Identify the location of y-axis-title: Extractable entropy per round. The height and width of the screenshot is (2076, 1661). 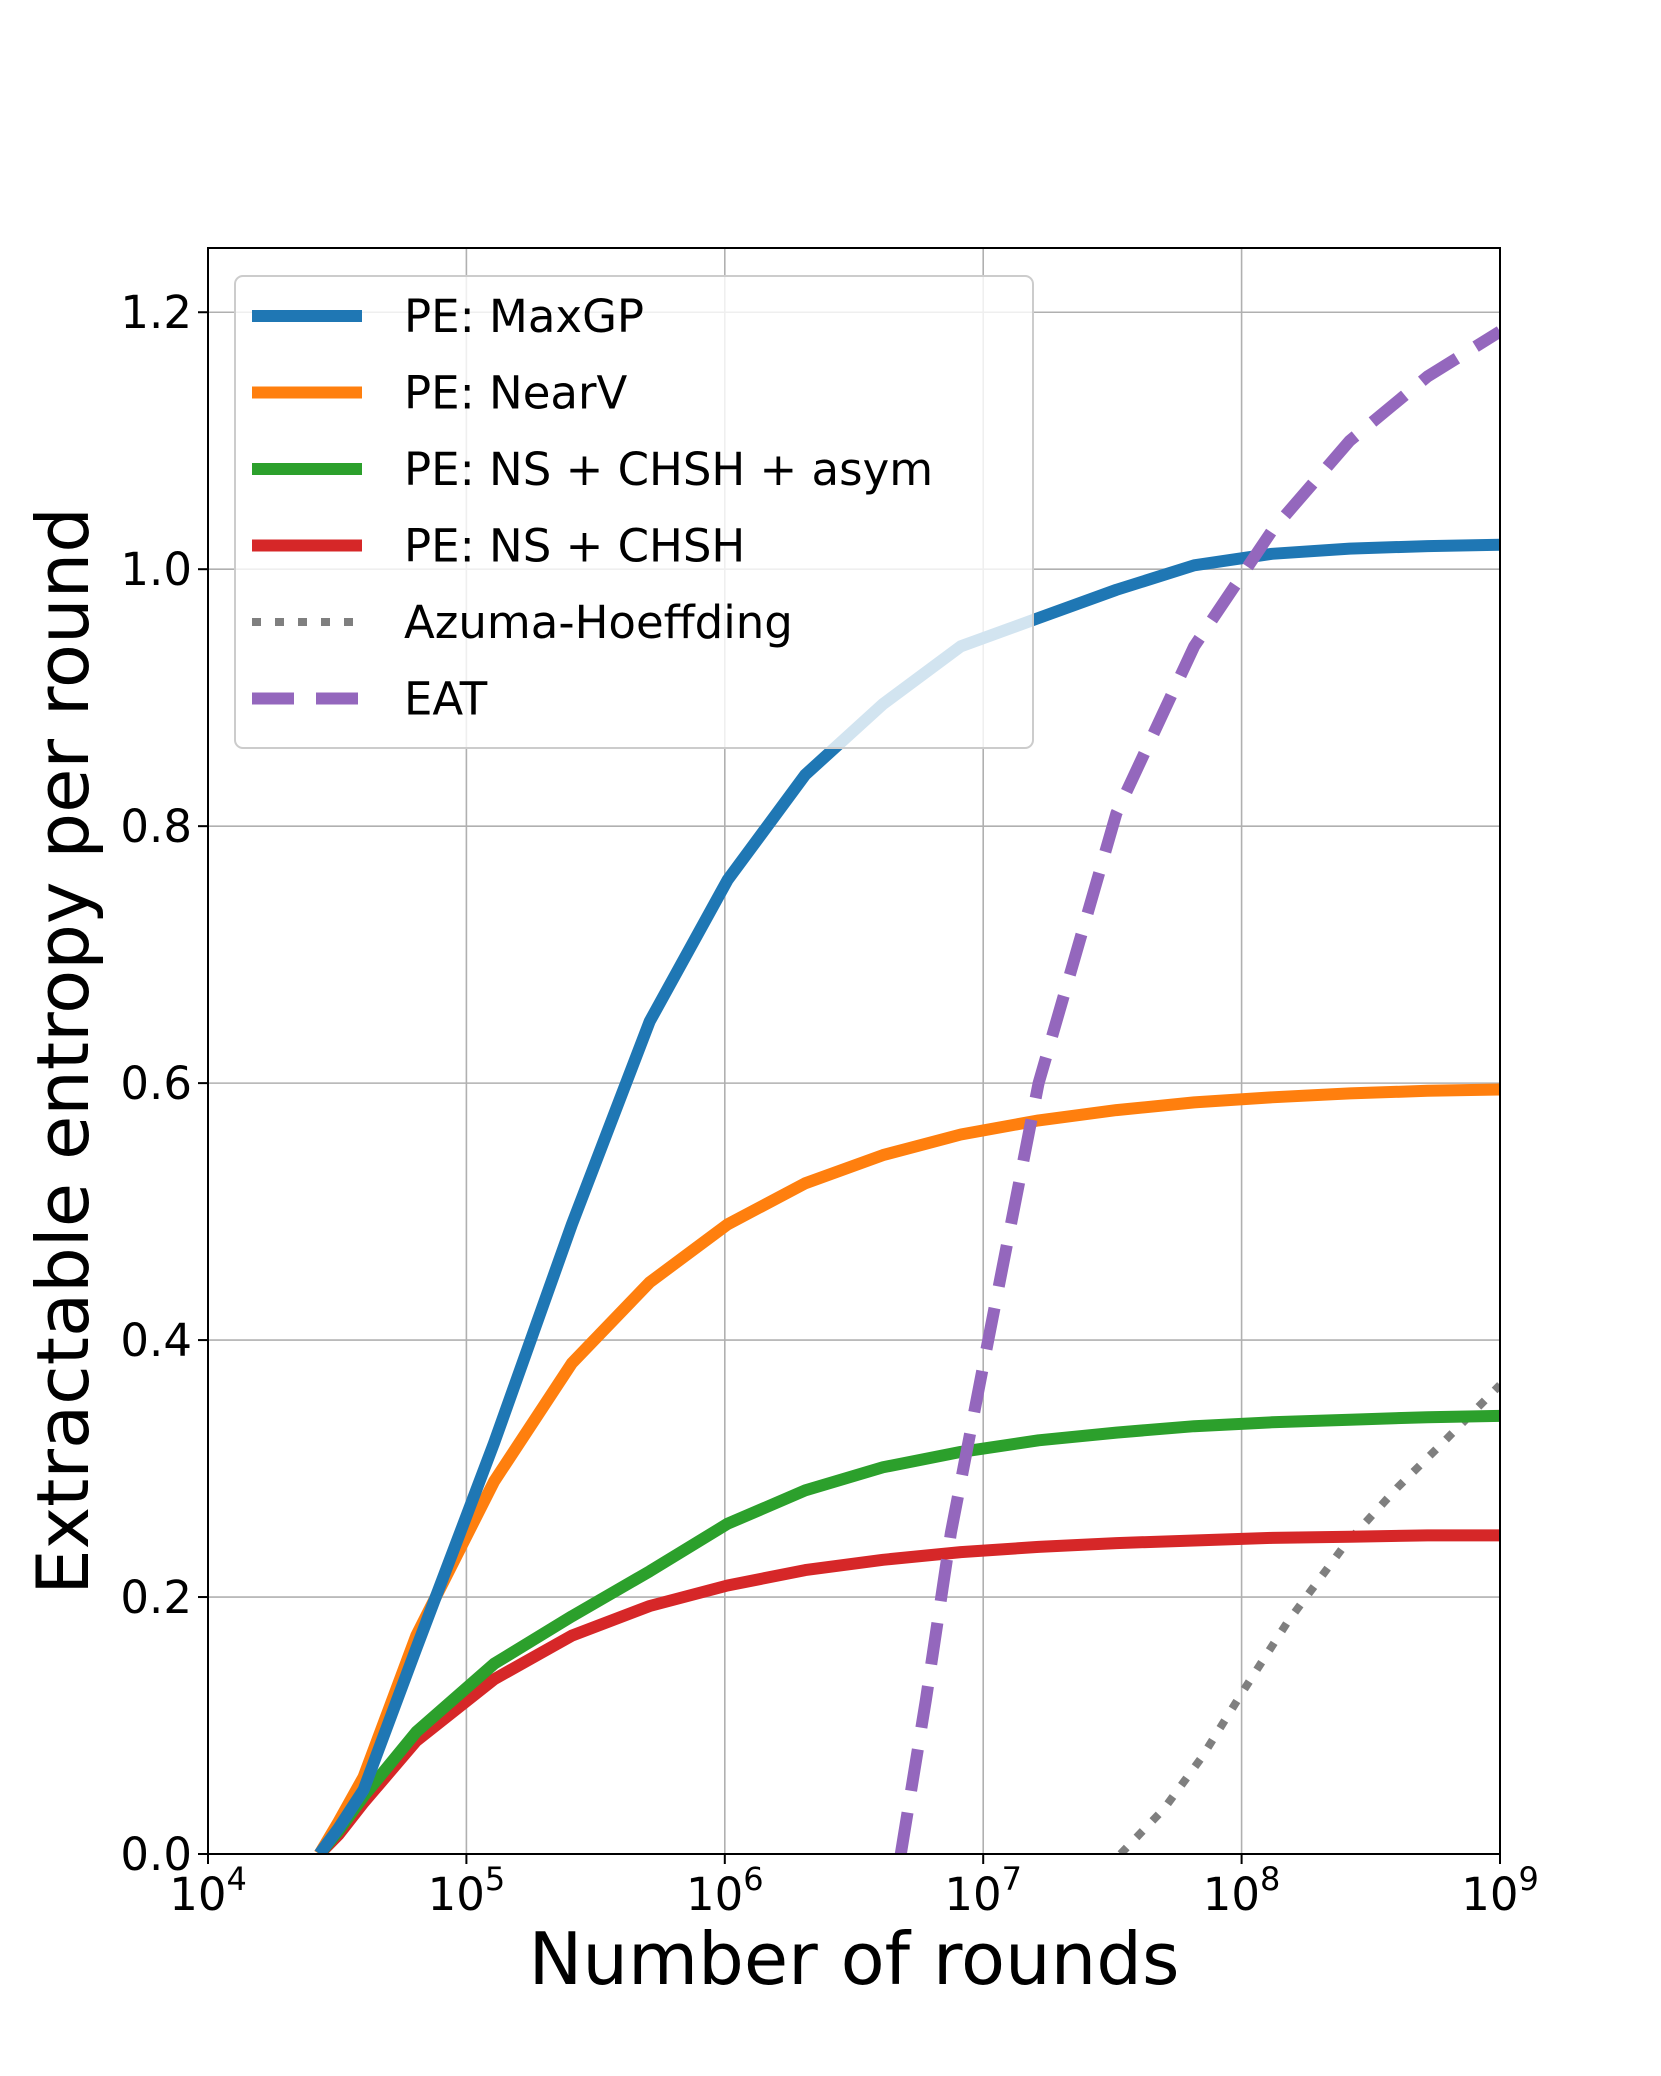
(63, 1051).